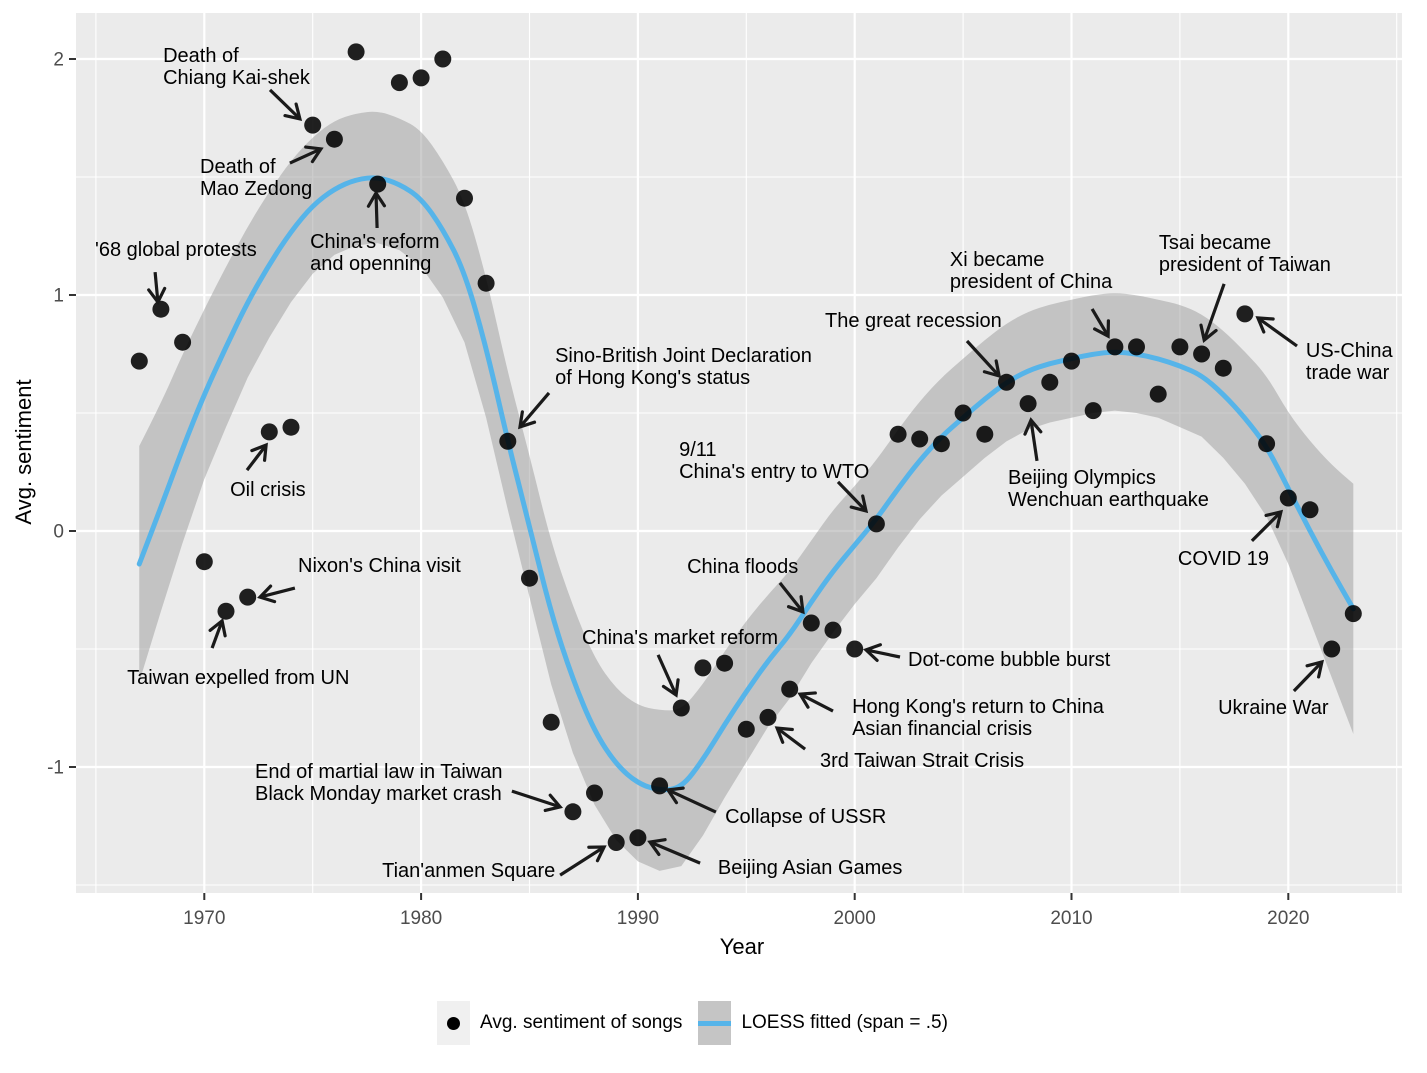 This screenshot has width=1427, height=1073. What do you see at coordinates (468, 871) in the screenshot?
I see `annotation-text: Tian'anmen Square` at bounding box center [468, 871].